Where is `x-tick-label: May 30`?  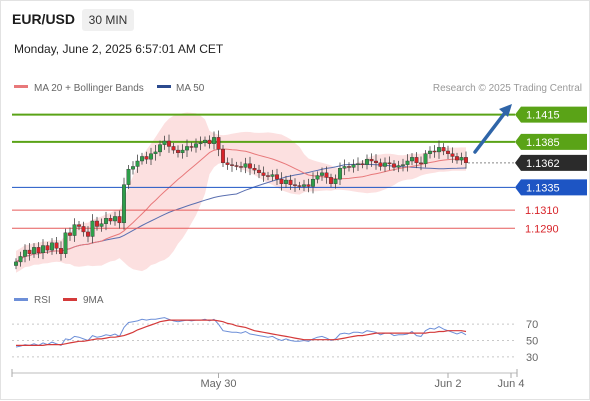
x-tick-label: May 30 is located at coordinates (218, 384).